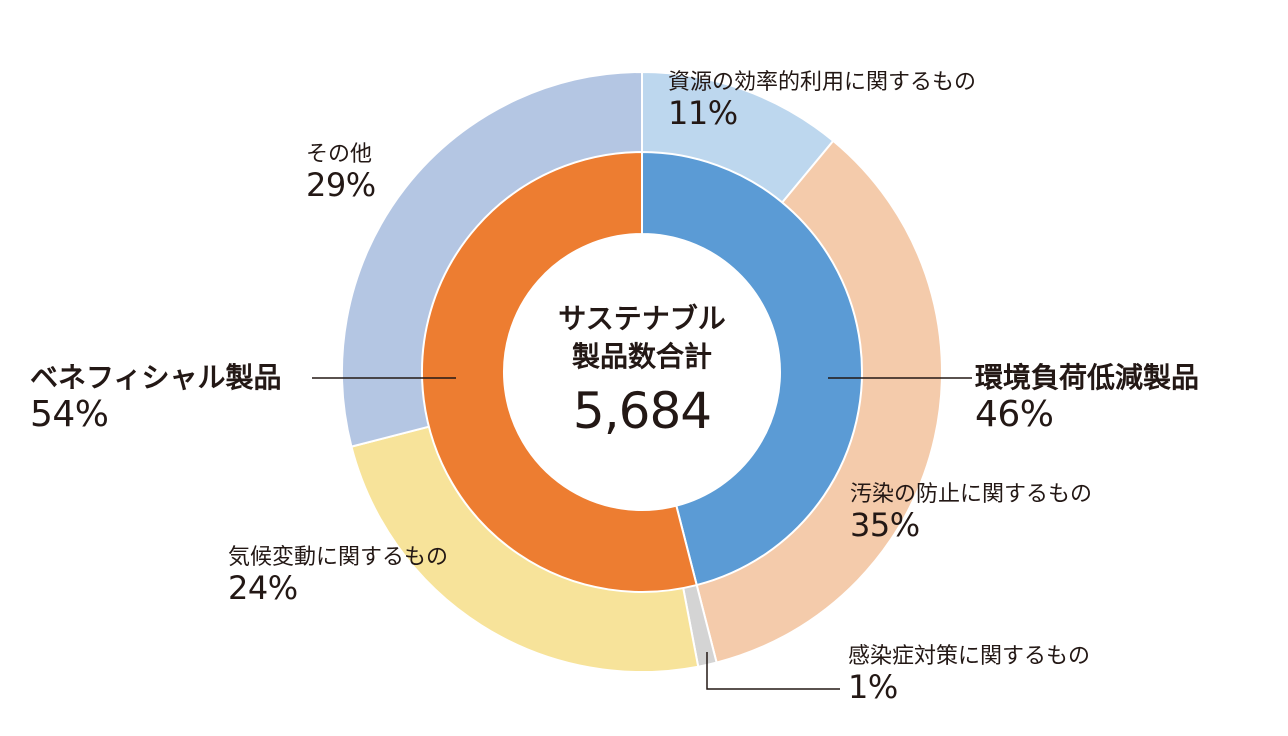 The height and width of the screenshot is (736, 1288). What do you see at coordinates (156, 377) in the screenshot?
I see `label-benefit-products-name: ベネフィシャル製品` at bounding box center [156, 377].